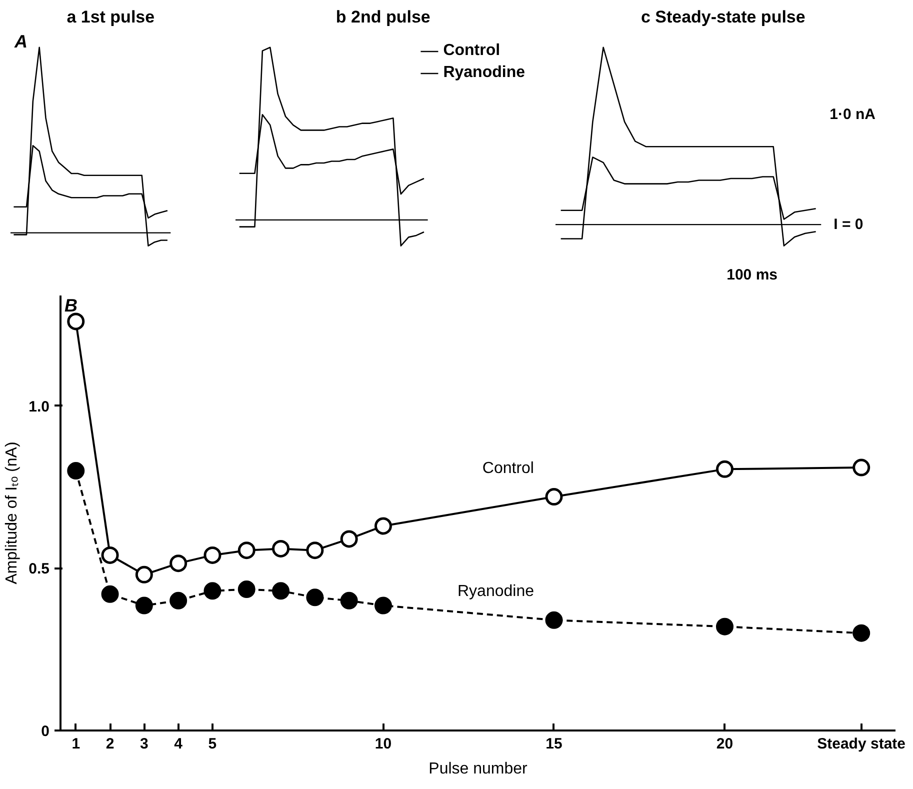  Describe the element at coordinates (478, 769) in the screenshot. I see `x-axis-title: Pulse number` at that location.